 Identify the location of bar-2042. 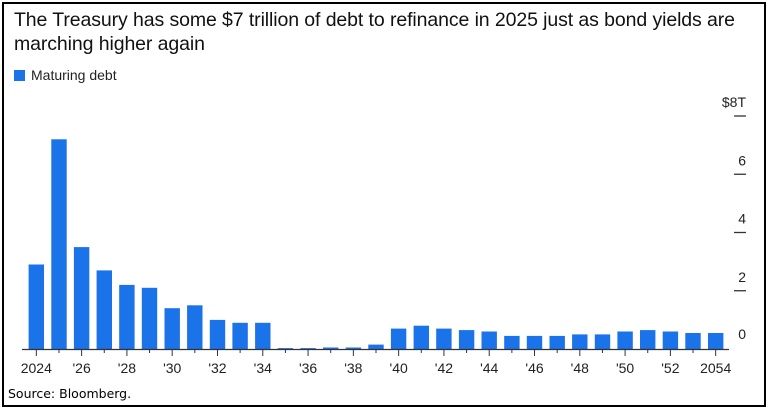
(444, 338).